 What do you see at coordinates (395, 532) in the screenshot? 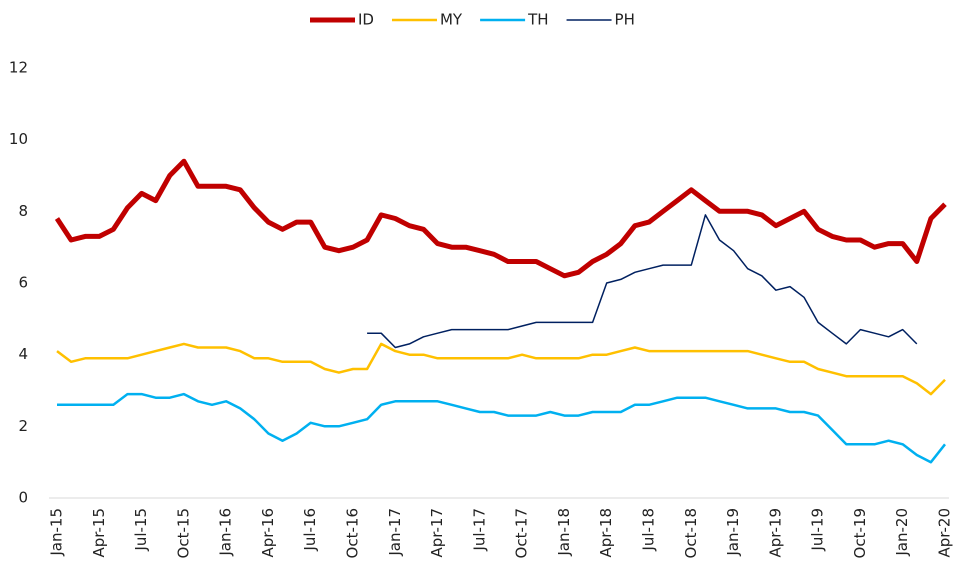
I see `x-tick-label: Jan-17` at bounding box center [395, 532].